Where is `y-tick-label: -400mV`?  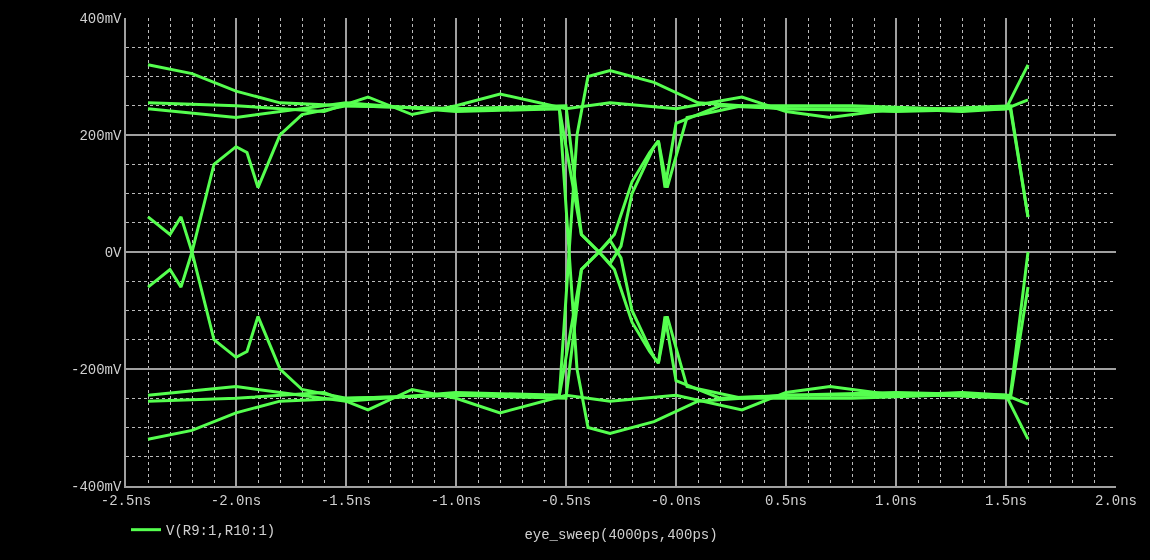 y-tick-label: -400mV is located at coordinates (97, 486).